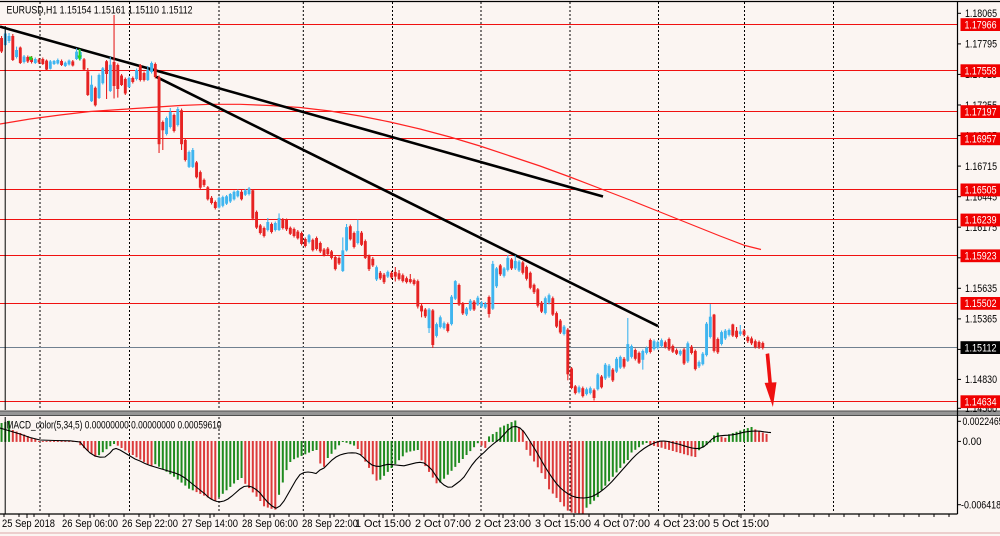  I want to click on svg-text: 1 Oct 15:00, so click(383, 524).